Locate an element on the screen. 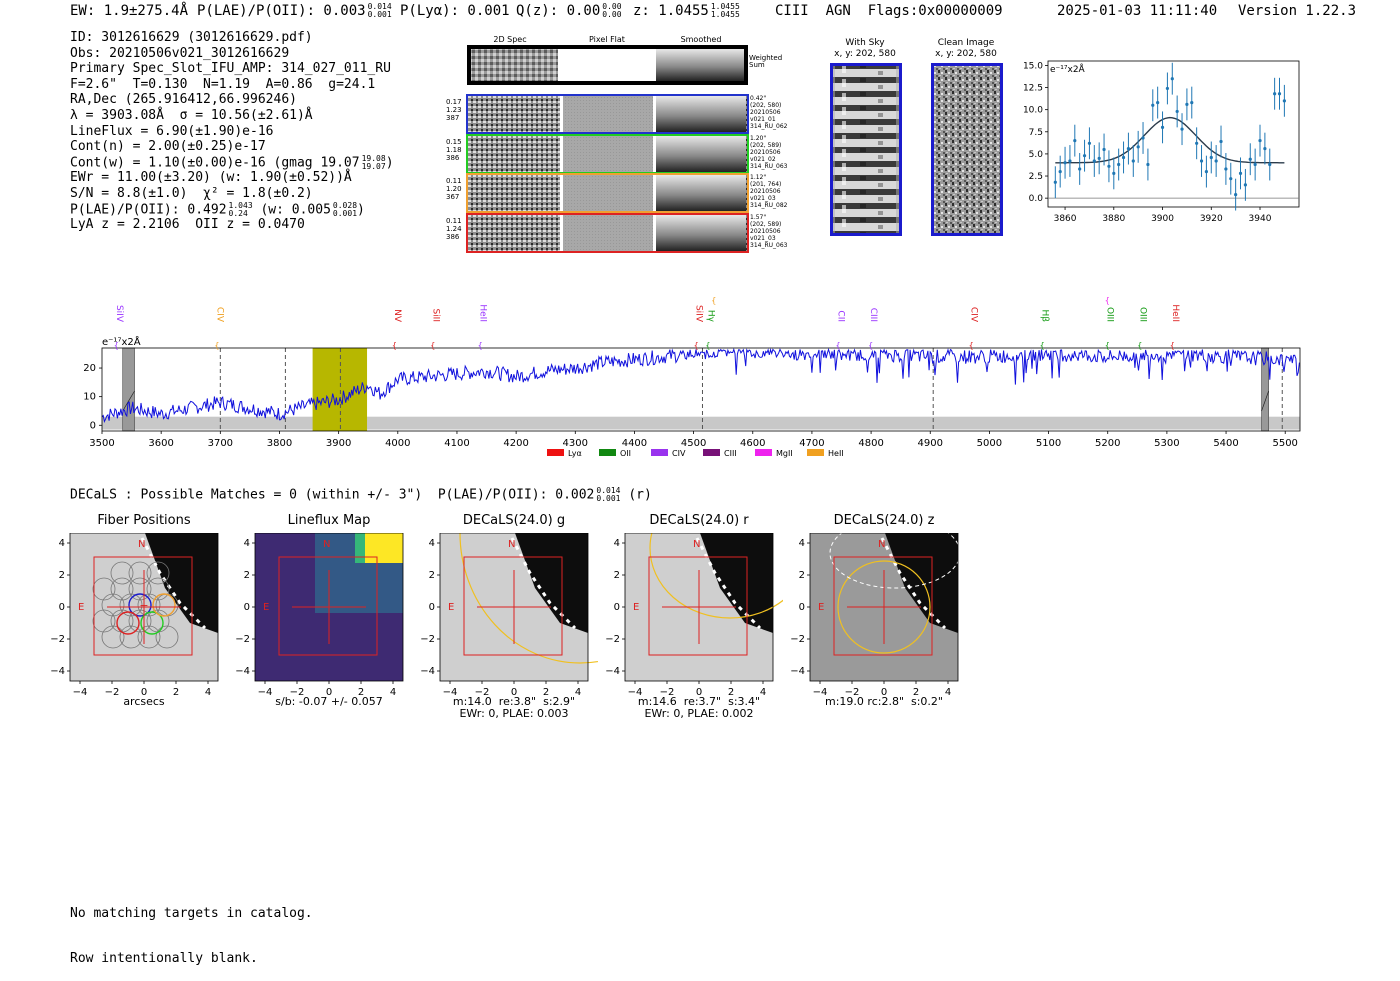  fit-ytick-label: 15.0 is located at coordinates (1033, 66).